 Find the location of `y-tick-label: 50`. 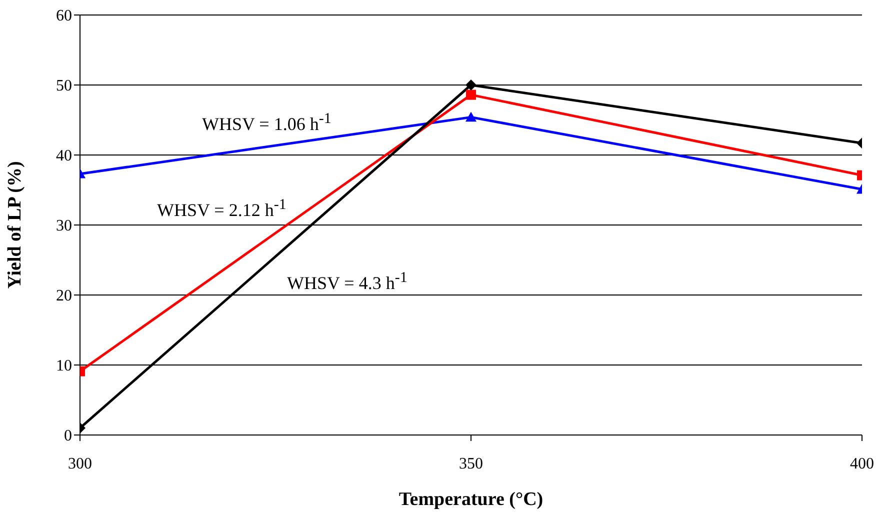

y-tick-label: 50 is located at coordinates (64, 86).